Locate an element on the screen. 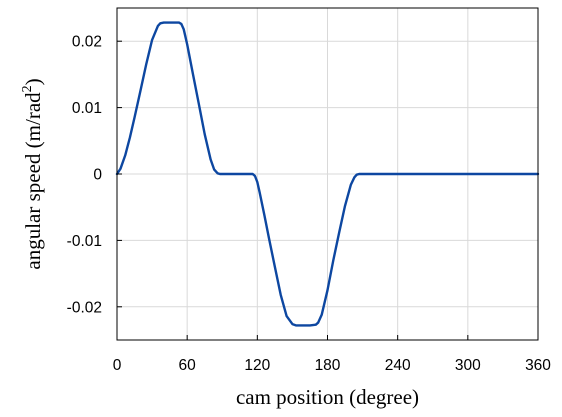 Image resolution: width=562 pixels, height=417 pixels. y-axis-title-superscript: 2 is located at coordinates (27, 88).